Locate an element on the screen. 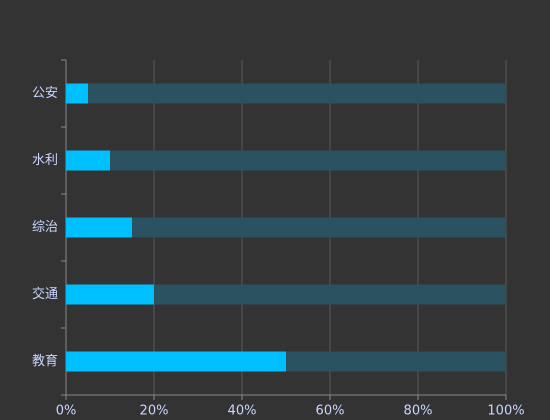  x-tick-label: 20% is located at coordinates (154, 411).